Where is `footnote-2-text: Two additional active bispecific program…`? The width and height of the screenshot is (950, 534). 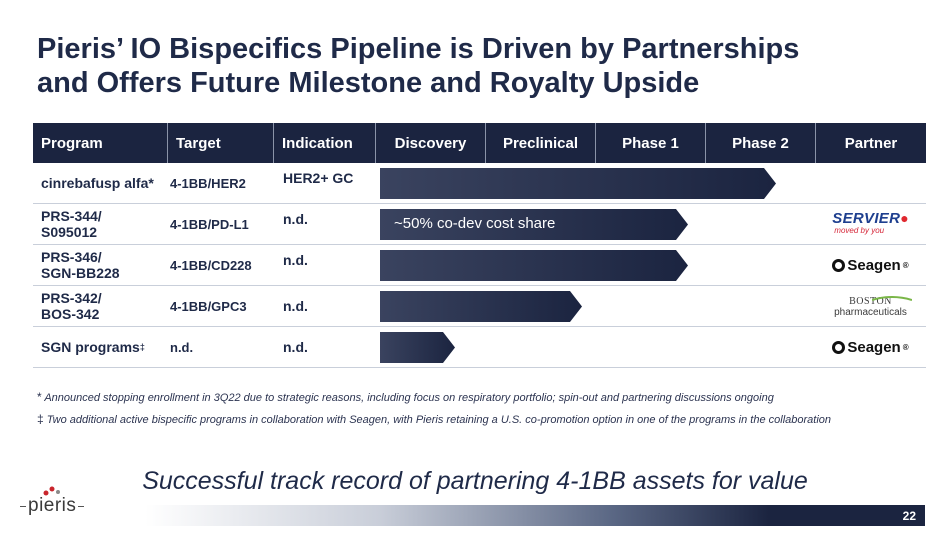 footnote-2-text: Two additional active bispecific program… is located at coordinates (439, 420).